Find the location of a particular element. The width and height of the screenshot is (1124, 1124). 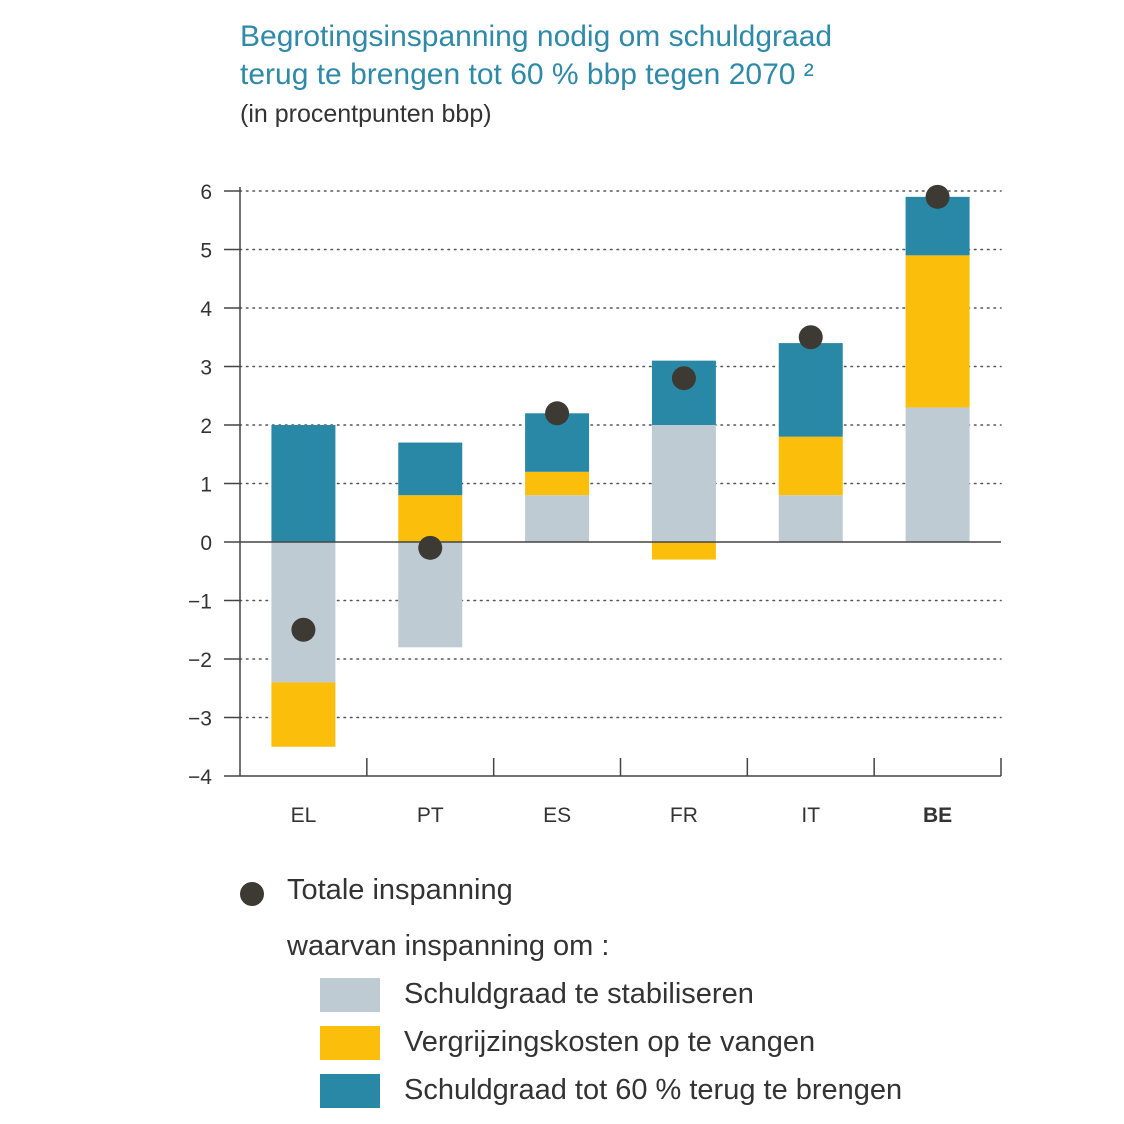

total-marker-el is located at coordinates (303, 629).